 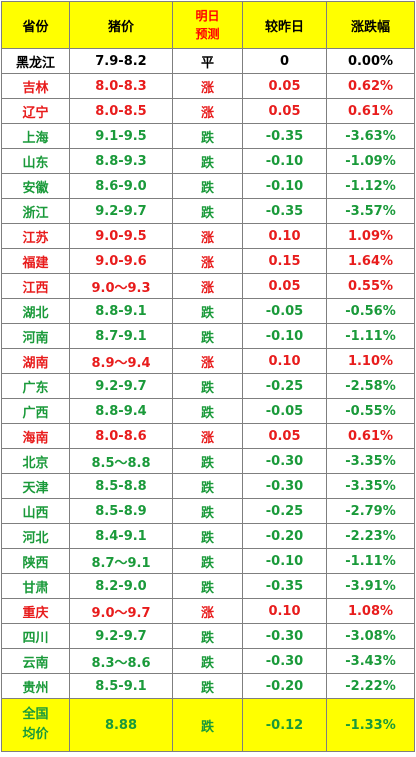 What do you see at coordinates (35, 336) in the screenshot?
I see `province-cell: 河南` at bounding box center [35, 336].